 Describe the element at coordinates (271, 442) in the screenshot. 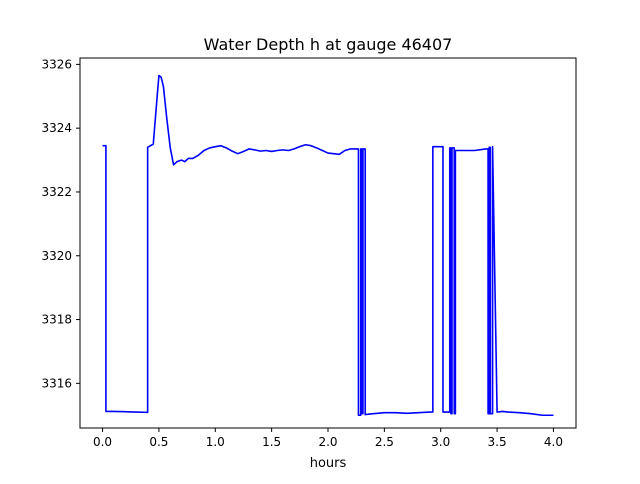

I see `x-tick-label: 1.5` at that location.